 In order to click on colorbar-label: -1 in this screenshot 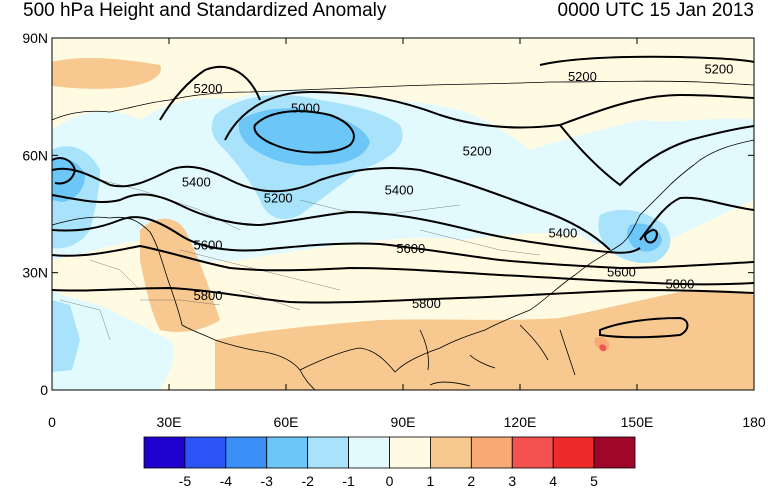, I will do `click(348, 481)`.